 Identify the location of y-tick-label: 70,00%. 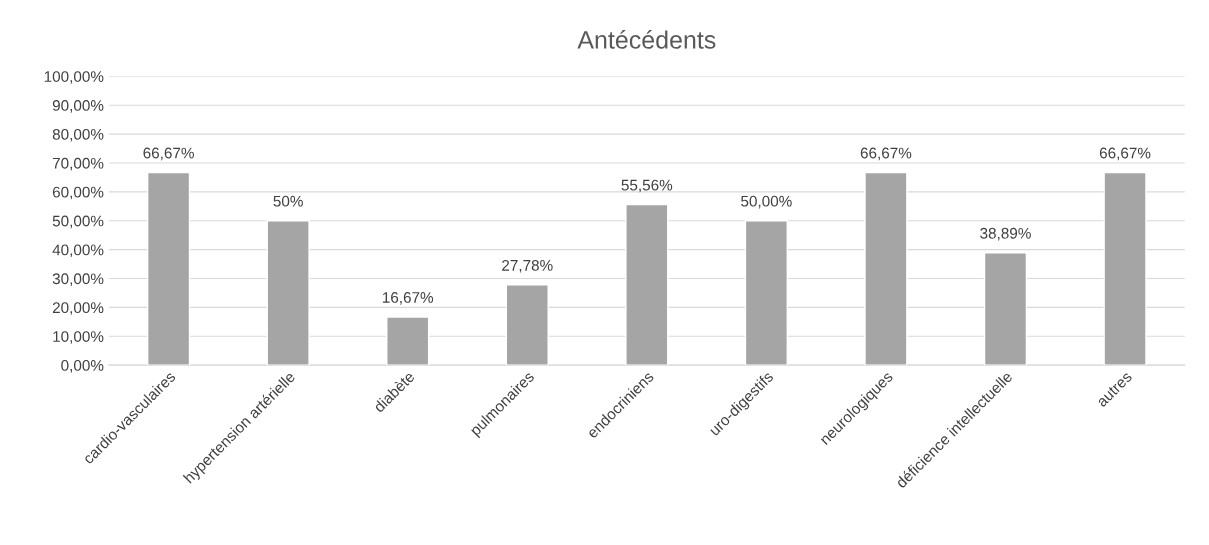
(78, 164).